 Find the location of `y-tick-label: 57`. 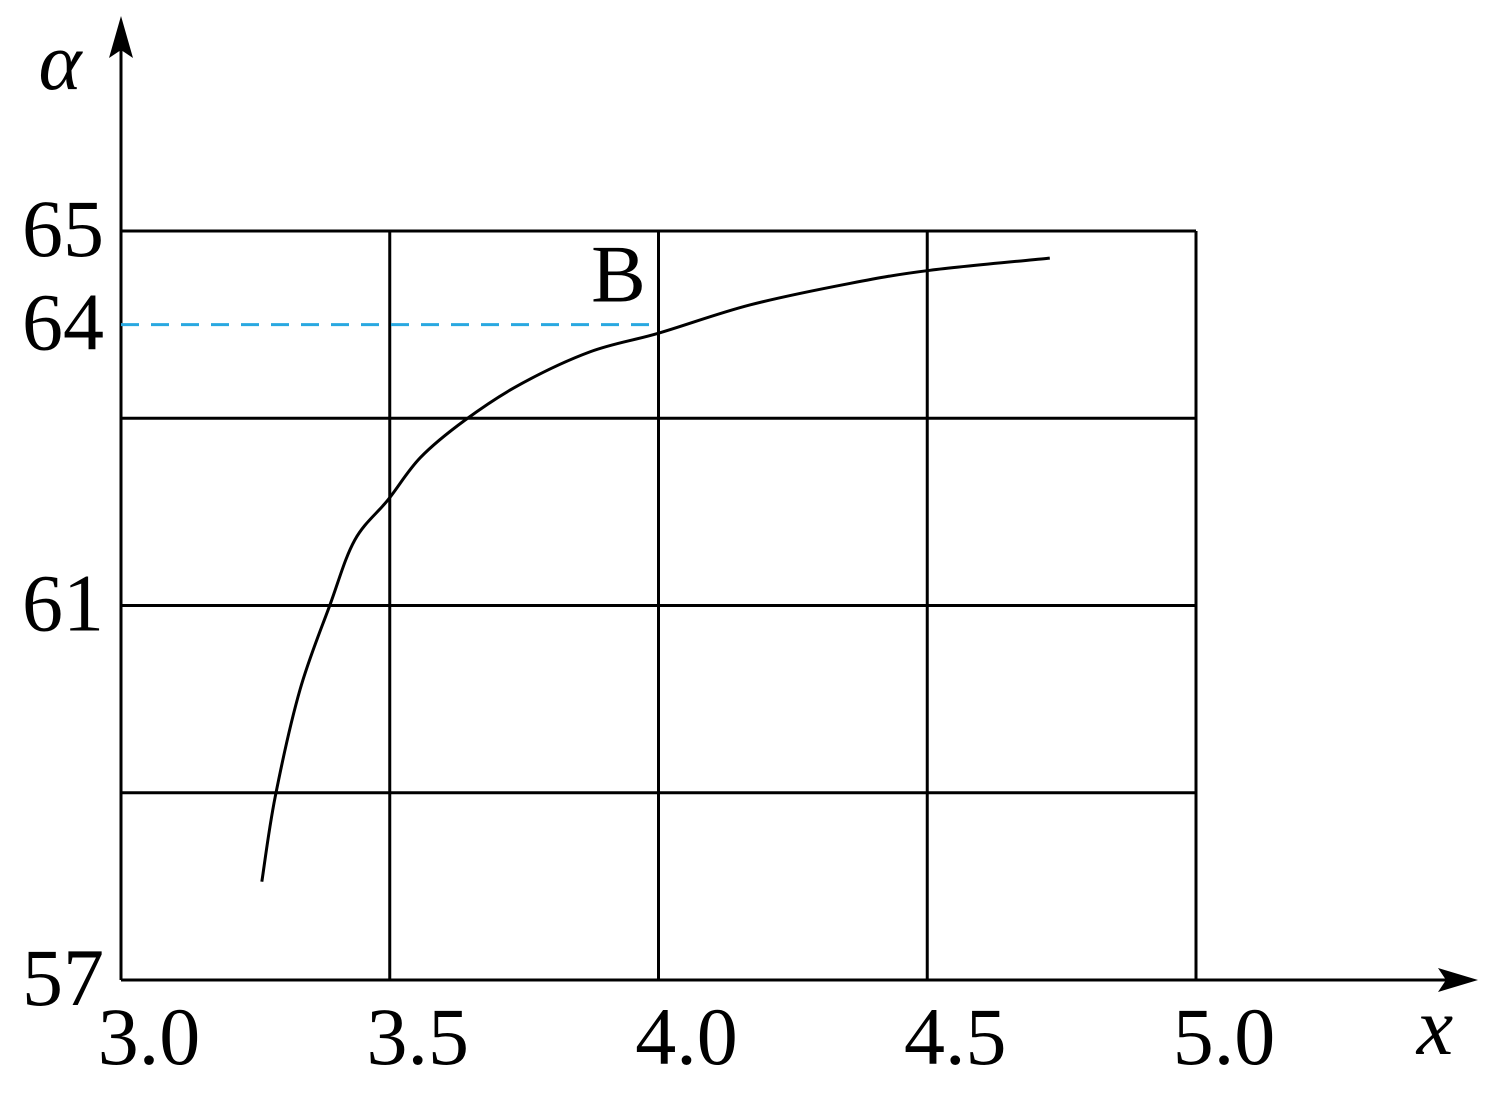

y-tick-label: 57 is located at coordinates (63, 977).